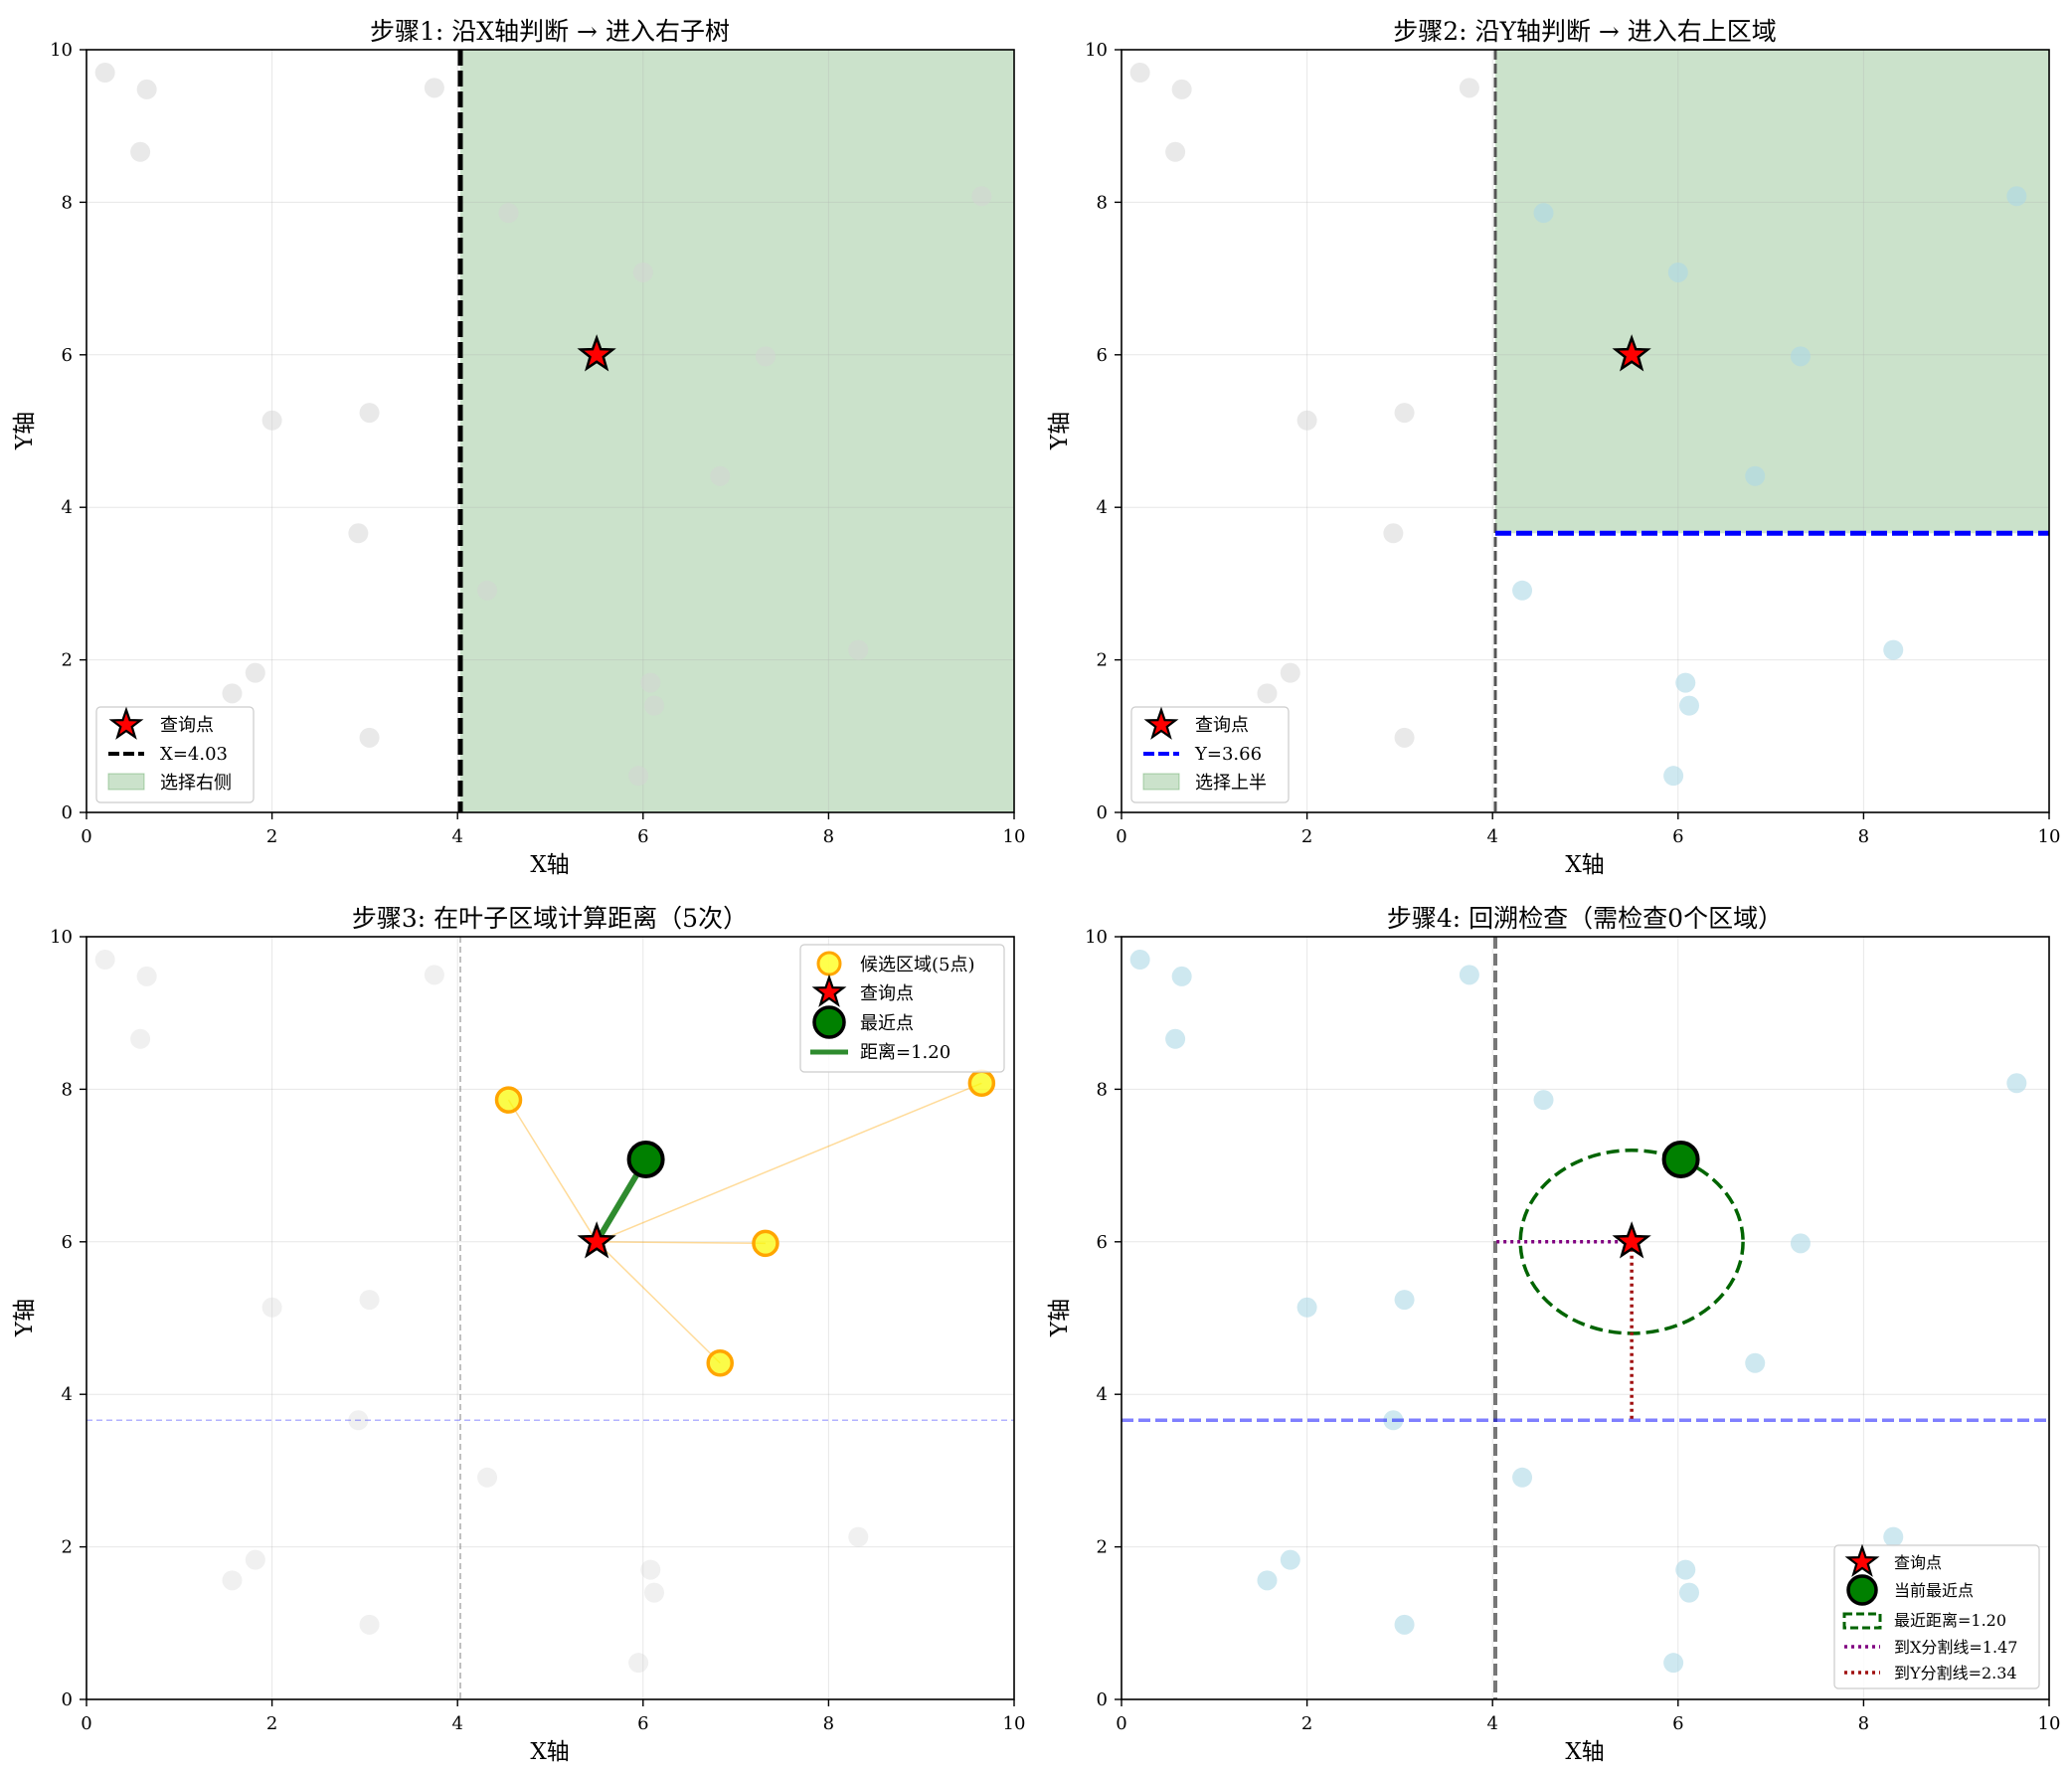 This screenshot has height=1773, width=2072. Describe the element at coordinates (1950, 1620) in the screenshot. I see `legend-label-radius: 最近距离=1.20` at that location.